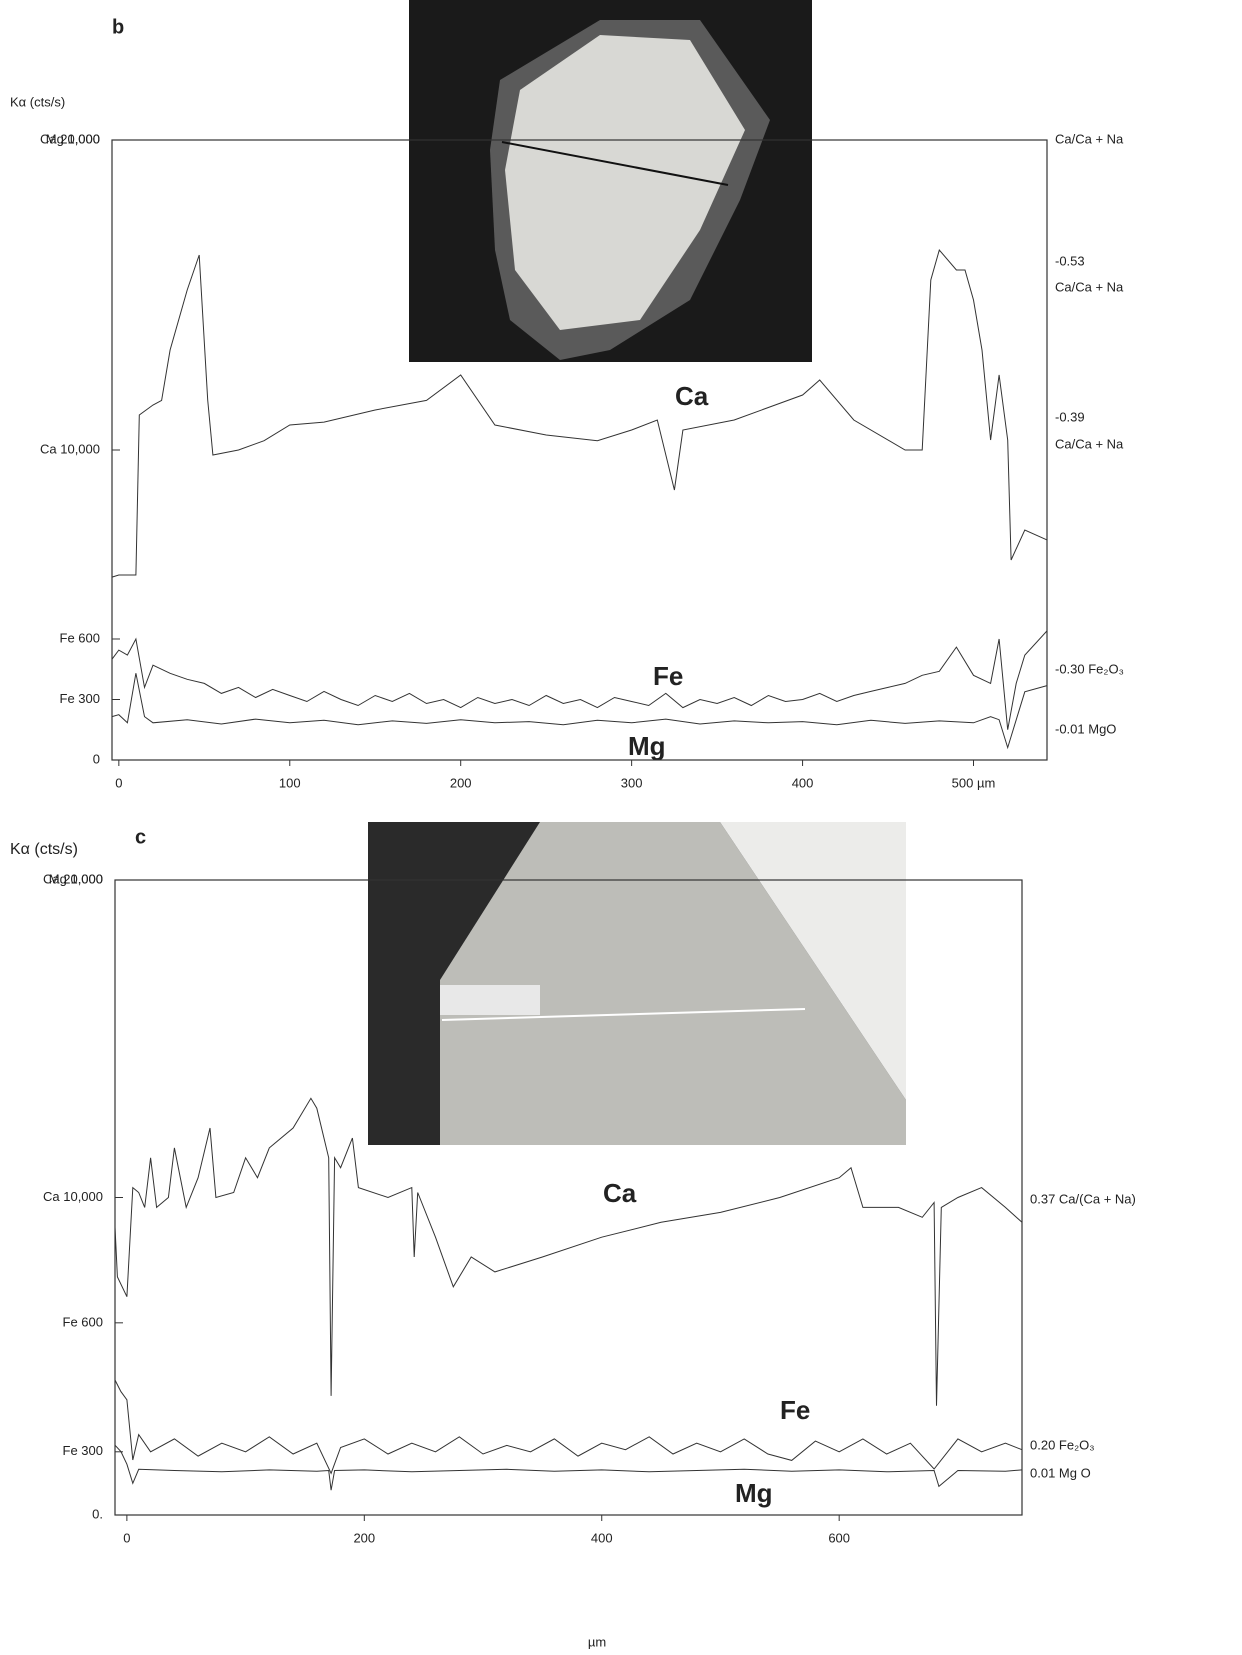 This screenshot has width=1242, height=1655. Describe the element at coordinates (610, 181) in the screenshot. I see `photo-b` at that location.